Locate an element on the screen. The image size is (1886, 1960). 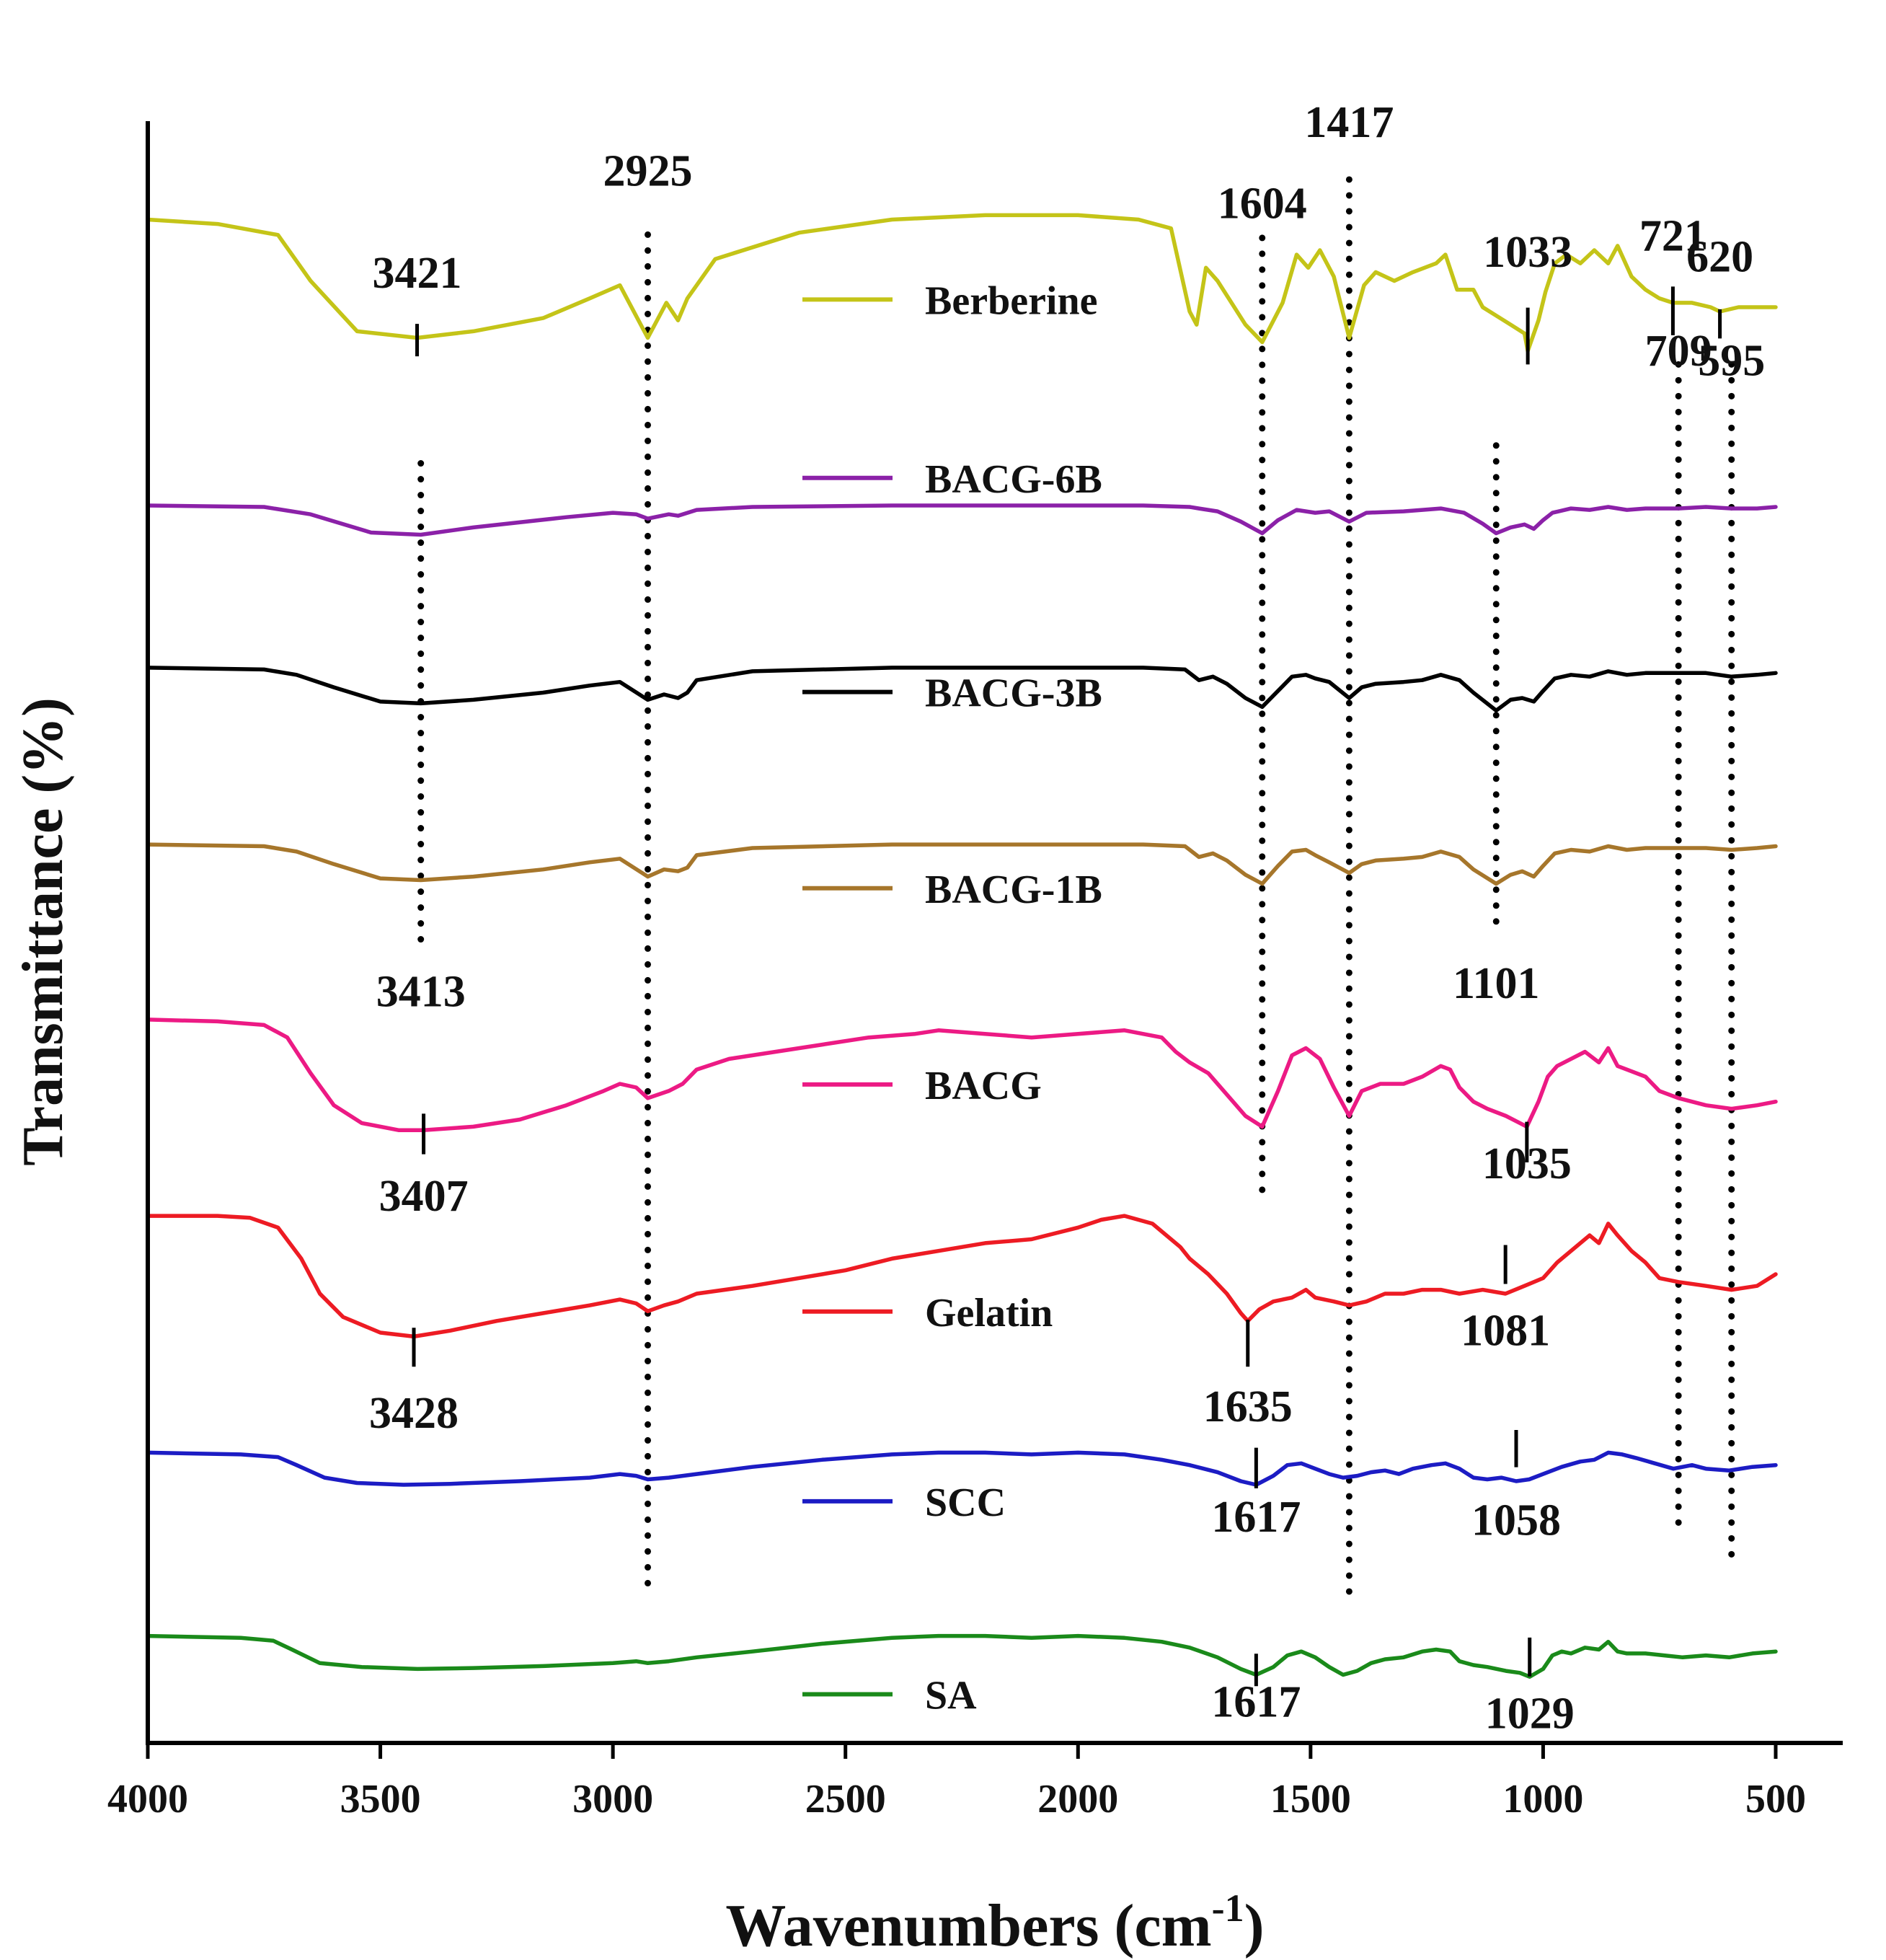
x-axis-label: Wavenumbers (cm-1) is located at coordinates (994, 1922).